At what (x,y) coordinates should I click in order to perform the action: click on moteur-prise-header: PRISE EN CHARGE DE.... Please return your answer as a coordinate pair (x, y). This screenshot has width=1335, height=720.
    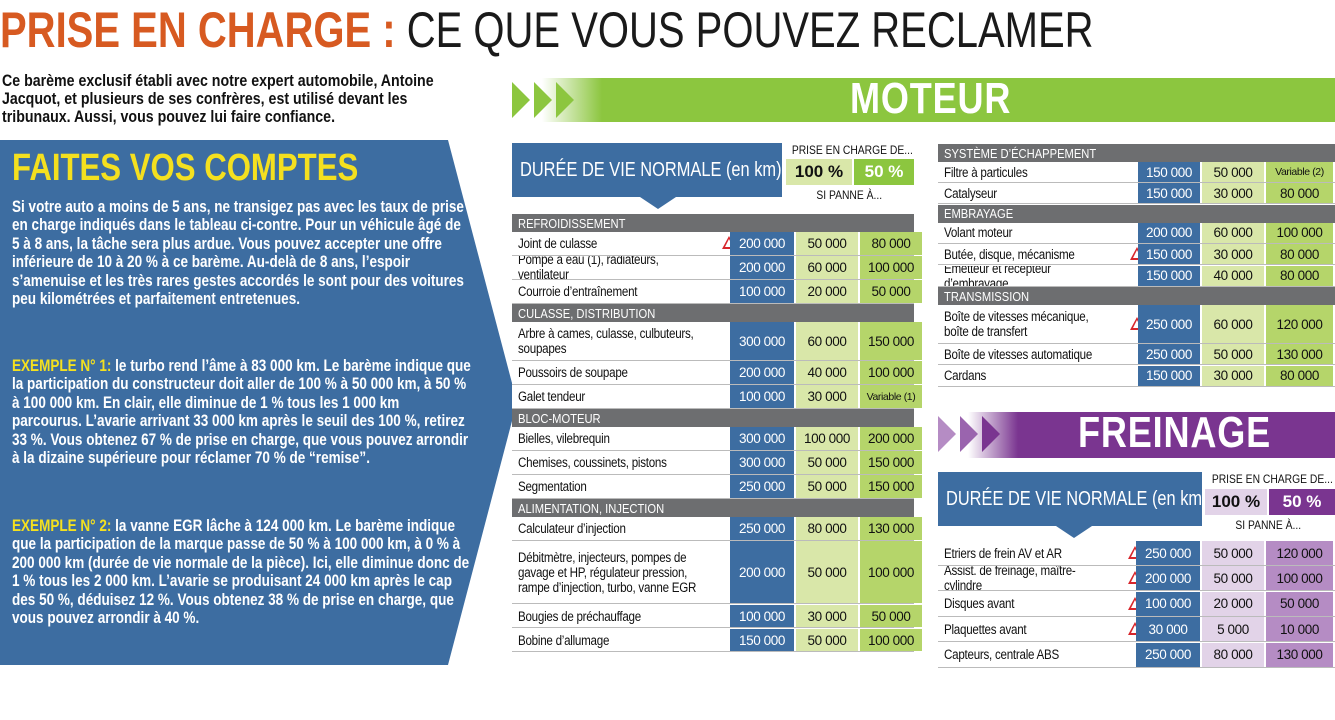
    Looking at the image, I should click on (852, 150).